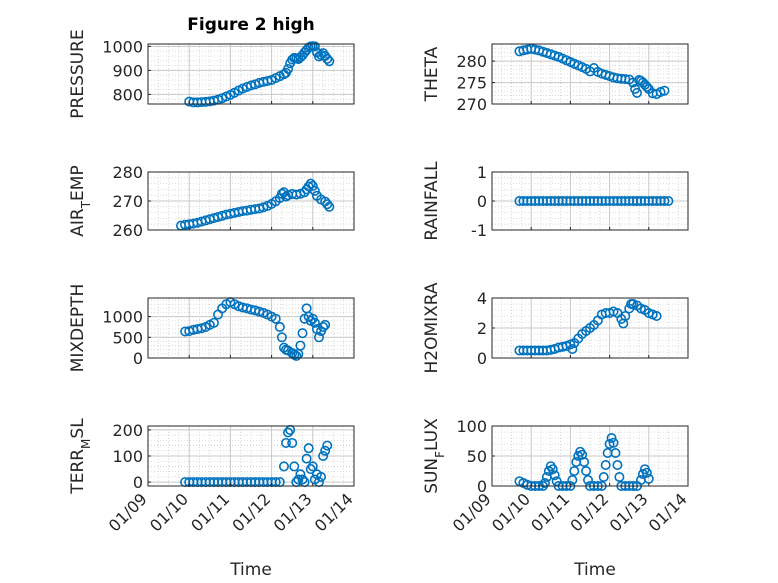  Describe the element at coordinates (78, 73) in the screenshot. I see `y-axis-label-0: PRESSURE` at that location.